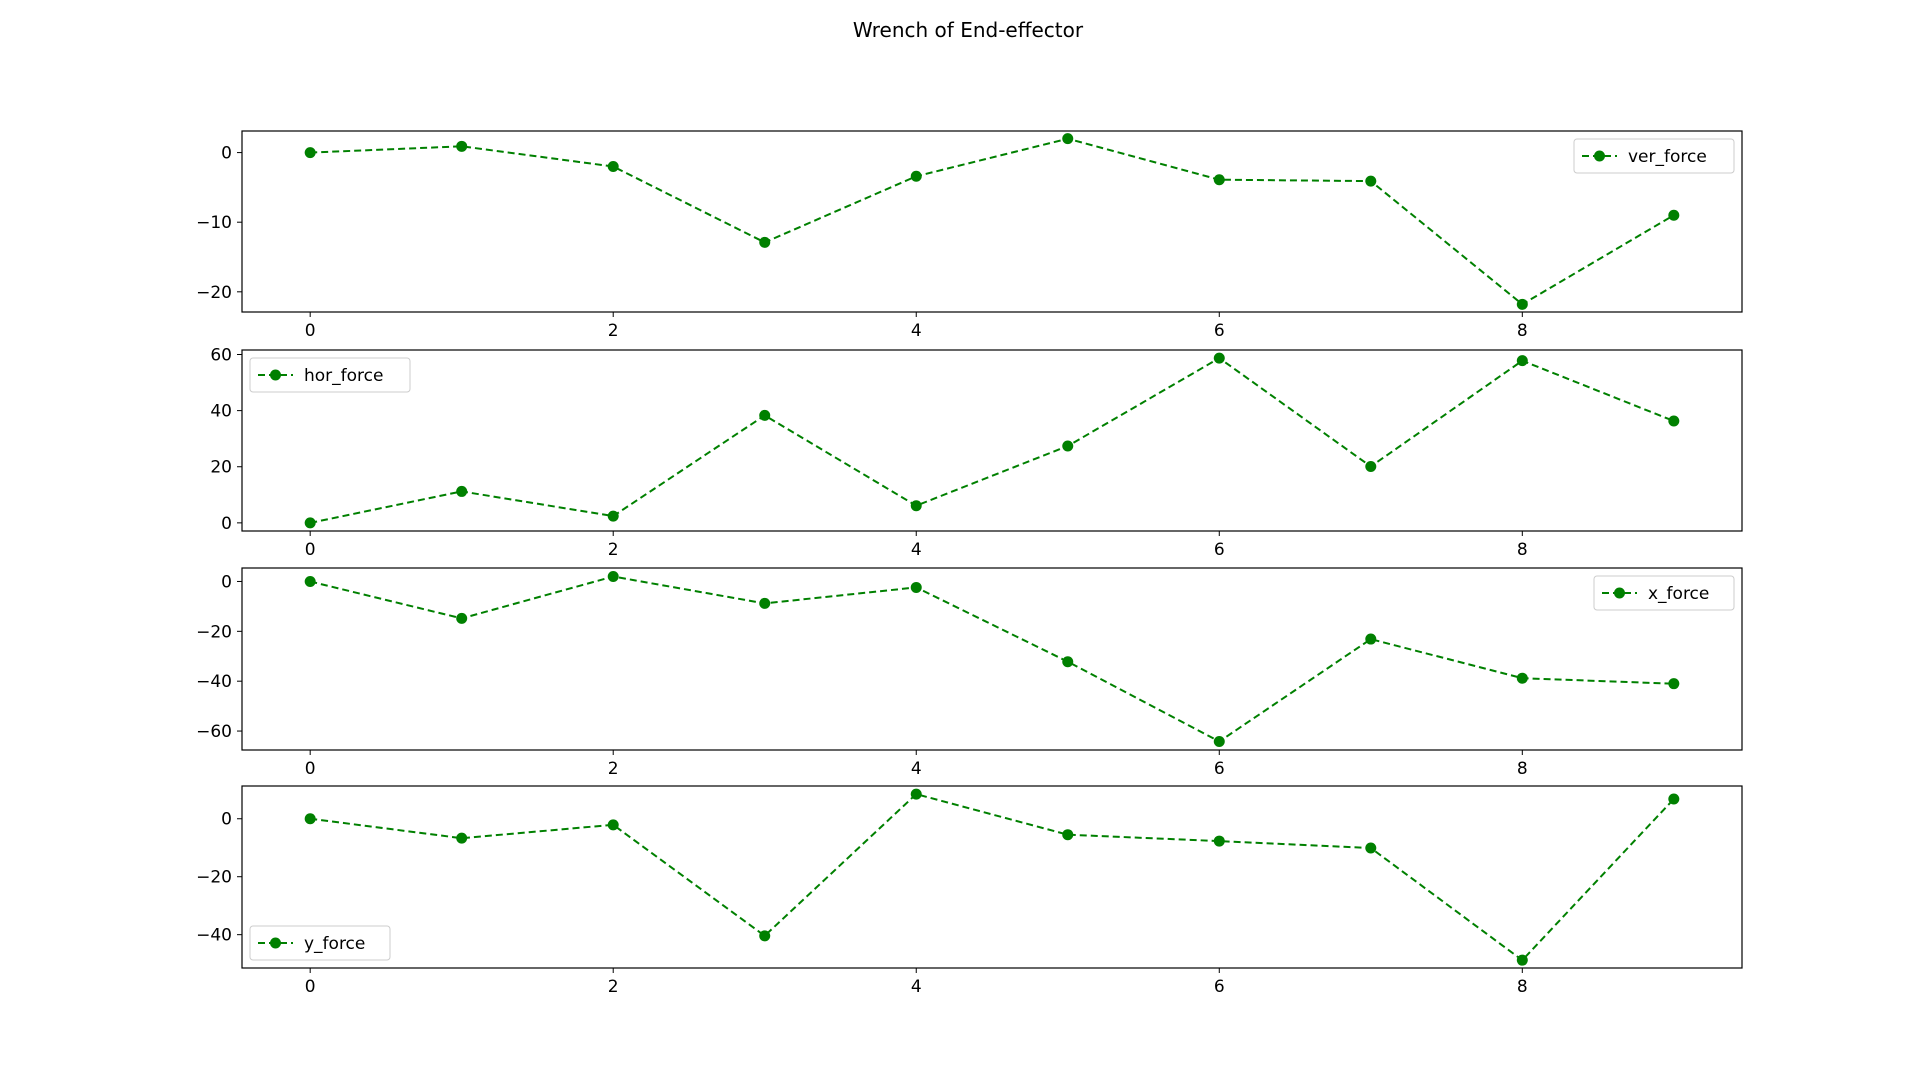 This screenshot has height=1080, width=1920. Describe the element at coordinates (214, 223) in the screenshot. I see `y-tick-label: −10` at that location.